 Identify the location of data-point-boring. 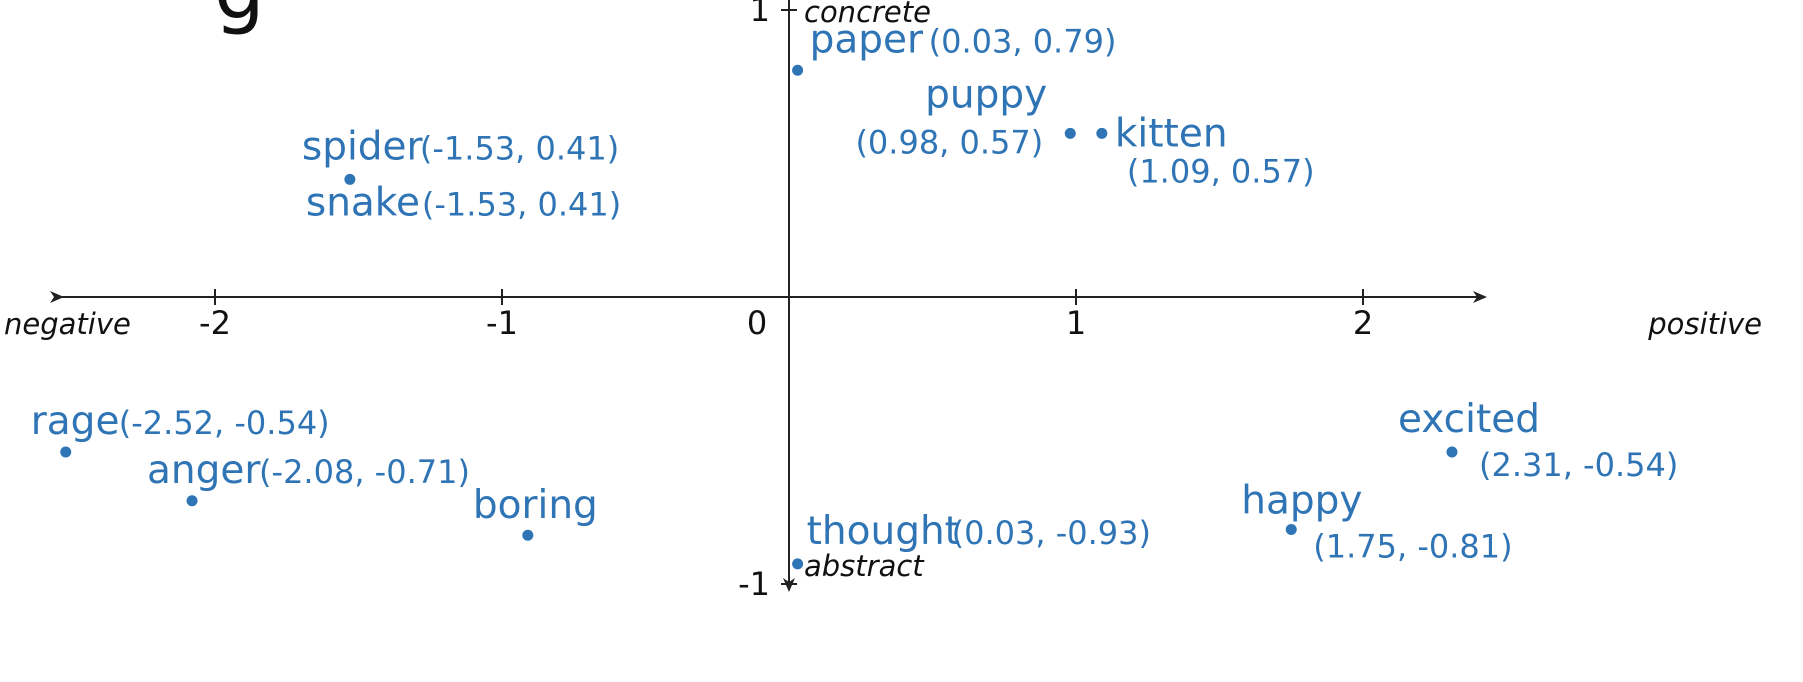
(528, 535).